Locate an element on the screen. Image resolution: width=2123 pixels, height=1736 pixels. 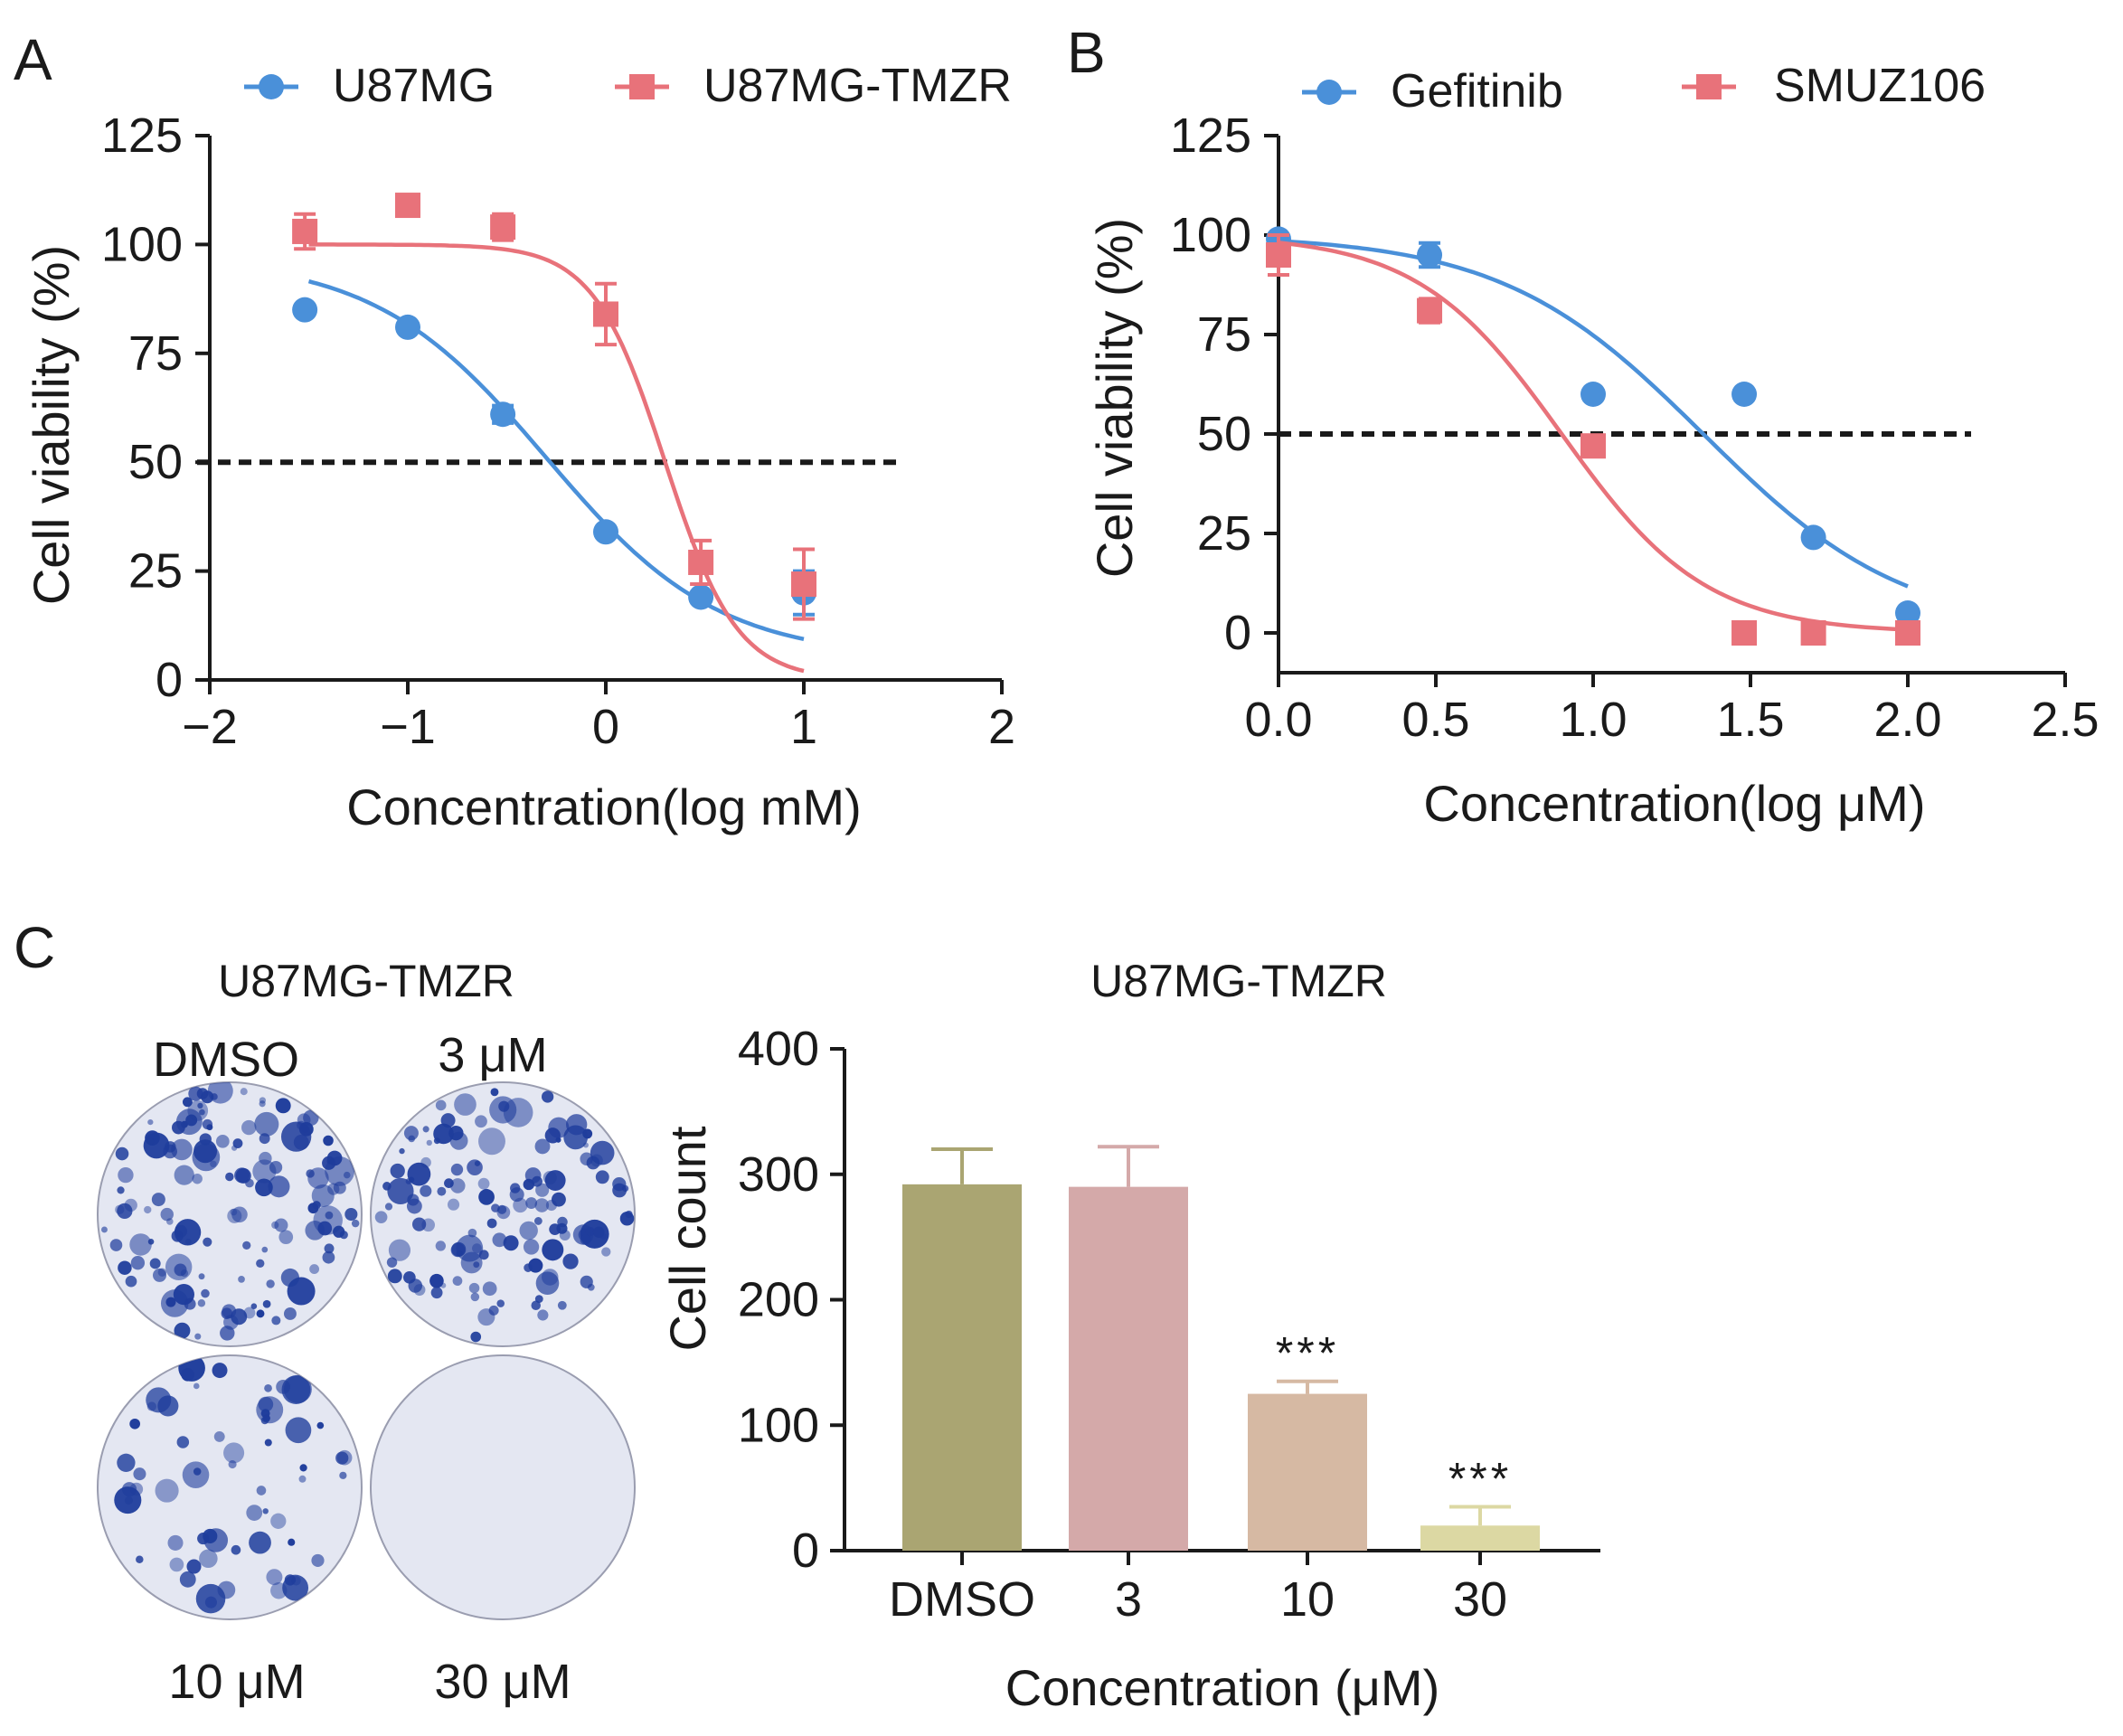
x-tick-label: 10 is located at coordinates (1307, 1600).